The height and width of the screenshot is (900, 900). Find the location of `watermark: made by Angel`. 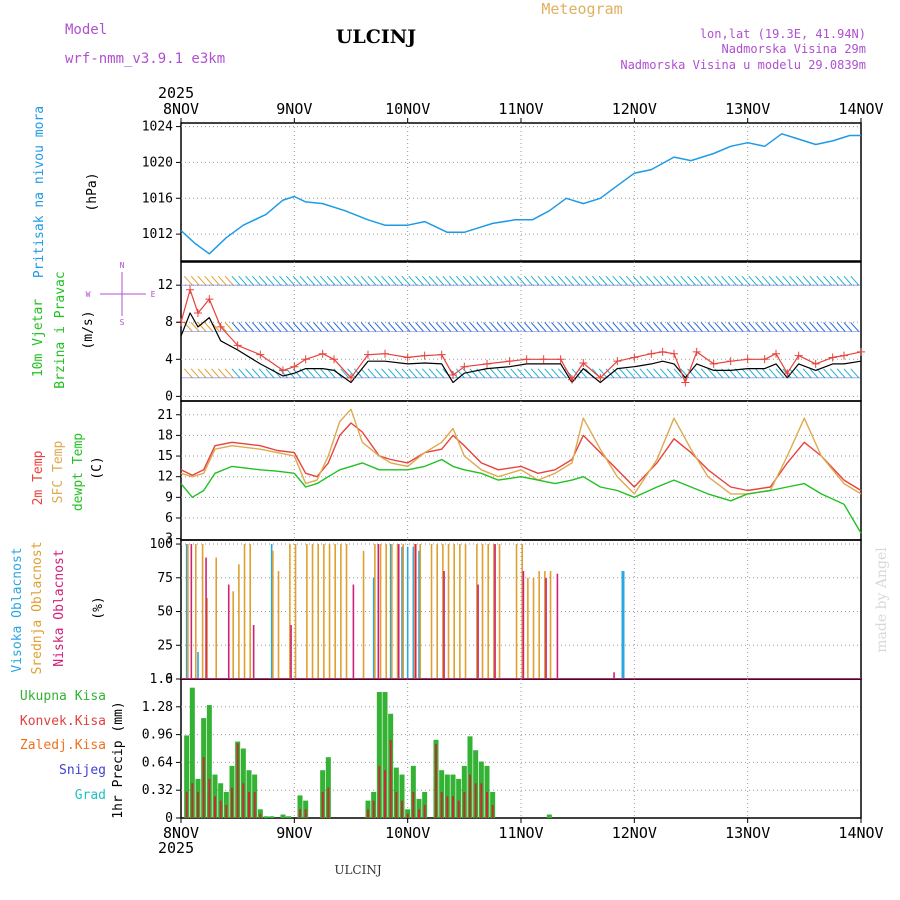

watermark: made by Angel is located at coordinates (882, 600).